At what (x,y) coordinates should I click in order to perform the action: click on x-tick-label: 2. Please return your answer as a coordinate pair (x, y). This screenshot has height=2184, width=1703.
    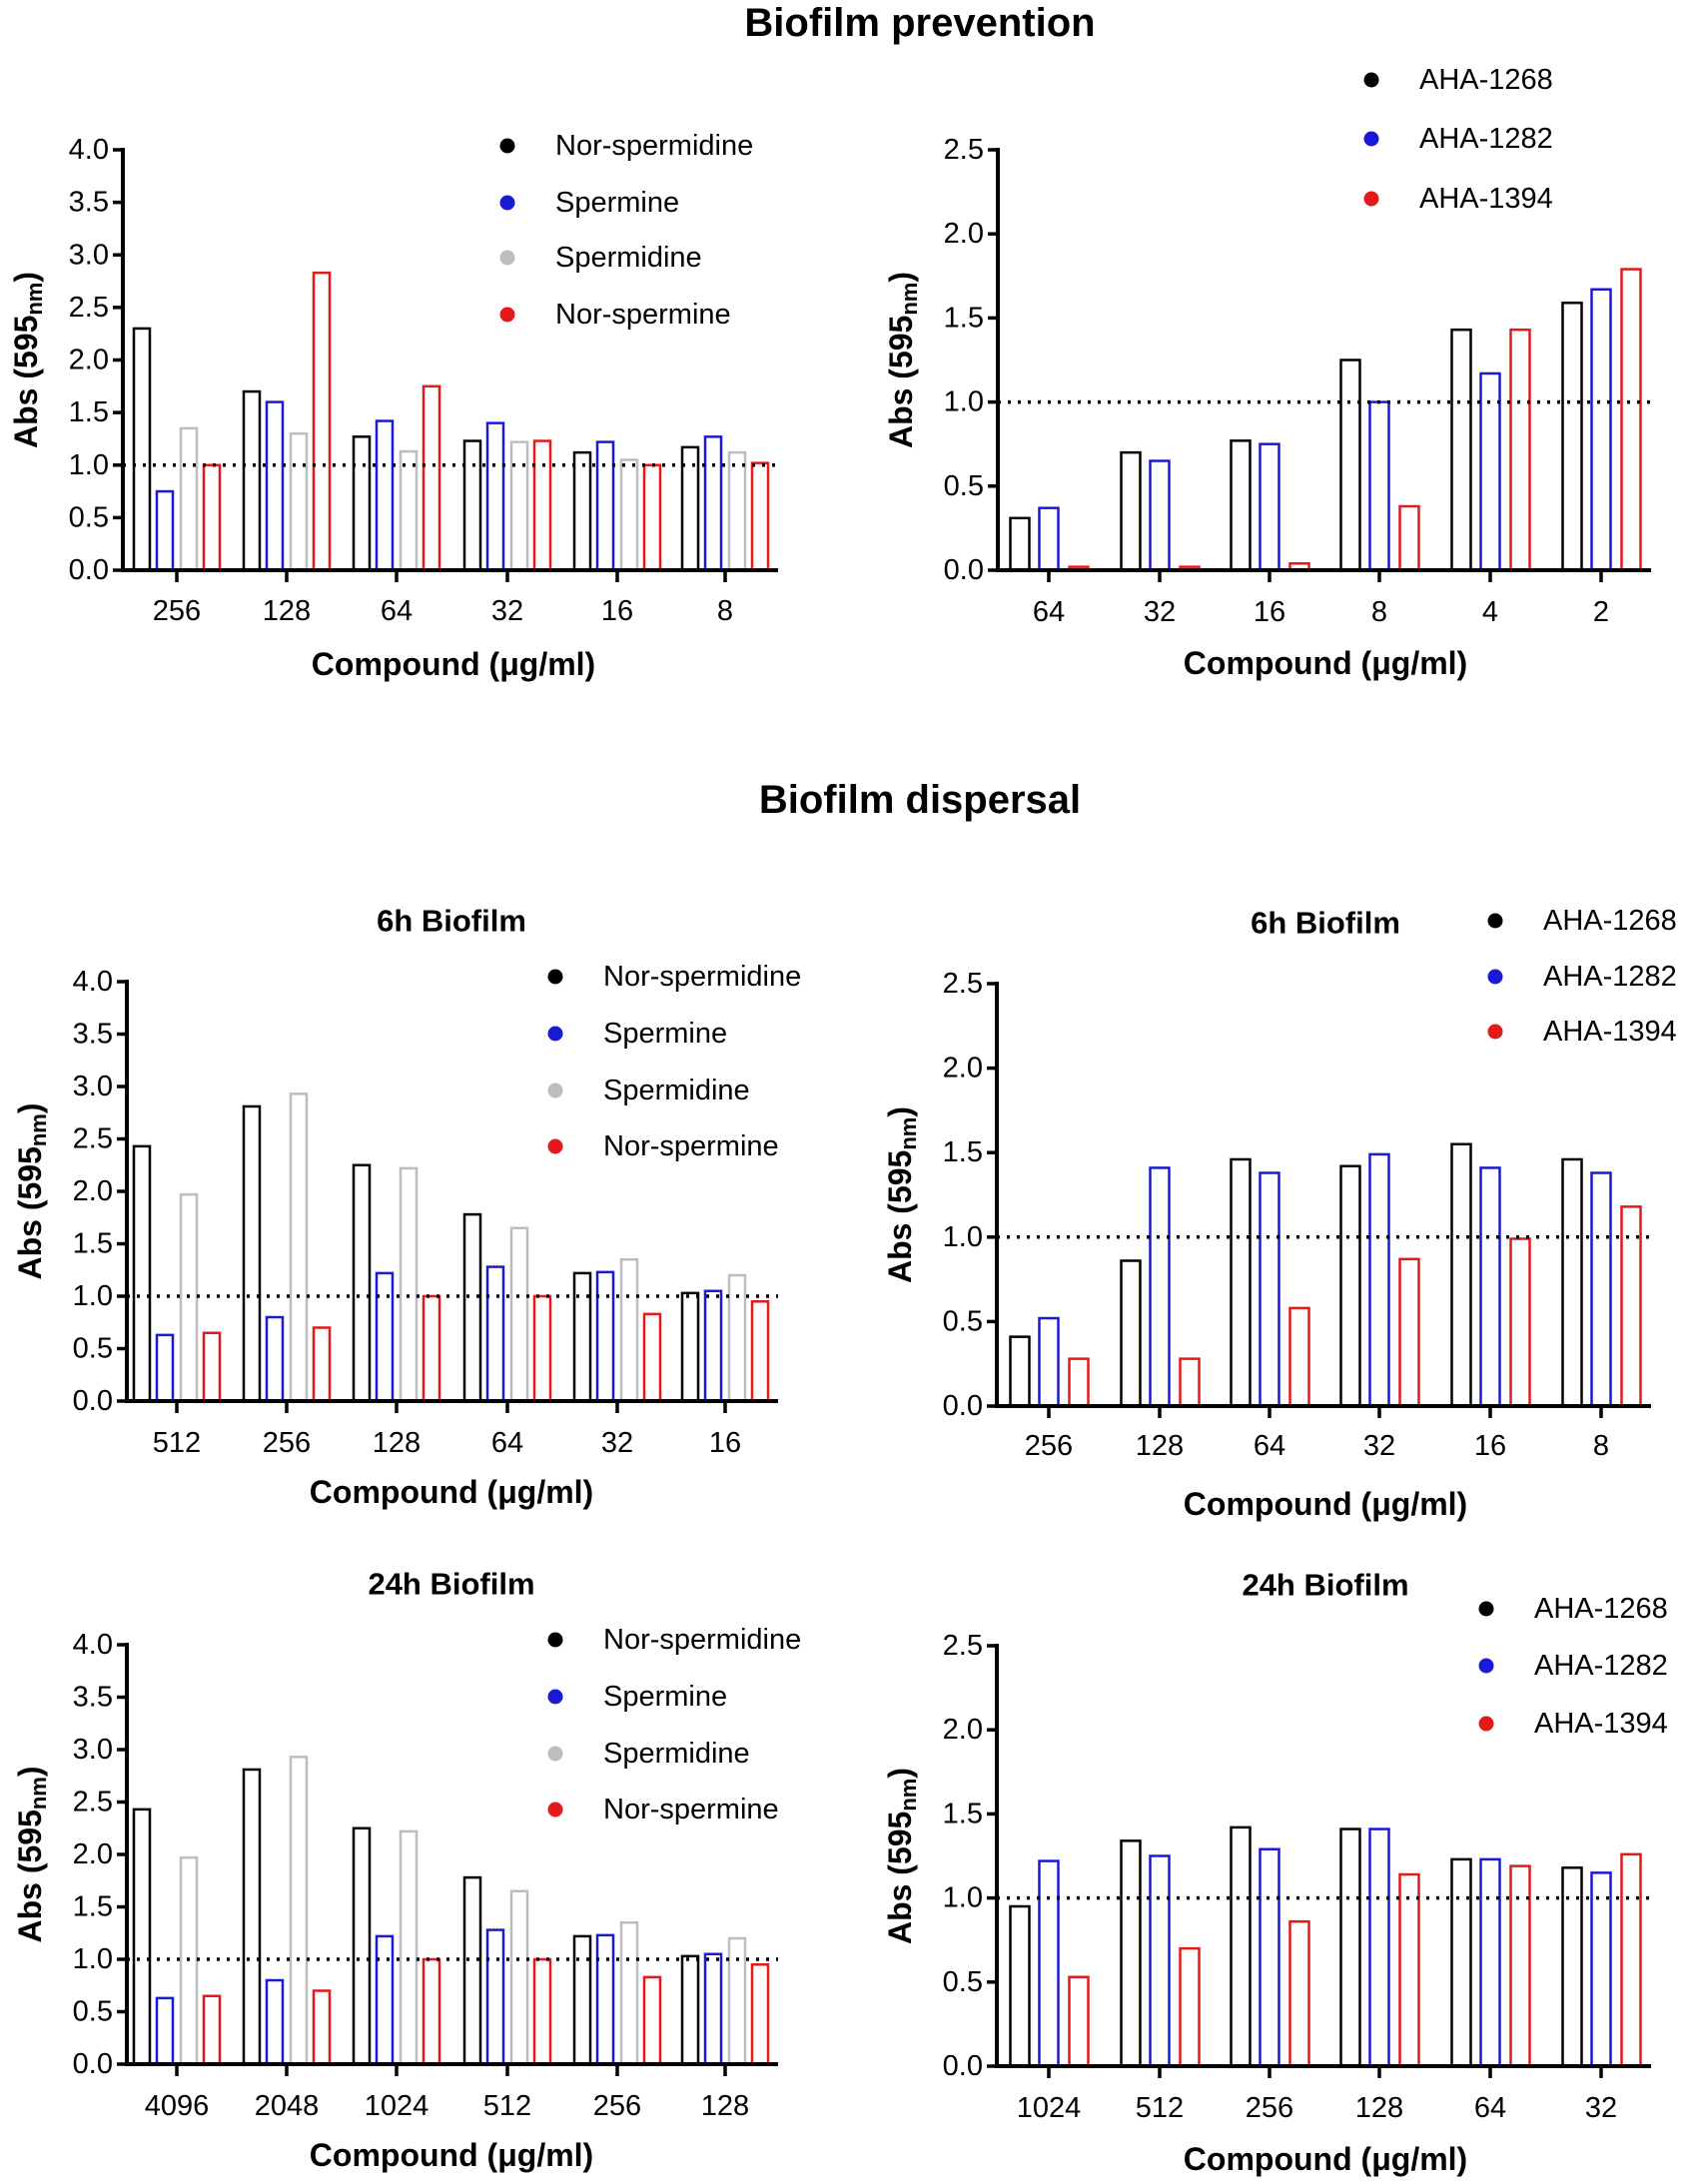
    Looking at the image, I should click on (1601, 612).